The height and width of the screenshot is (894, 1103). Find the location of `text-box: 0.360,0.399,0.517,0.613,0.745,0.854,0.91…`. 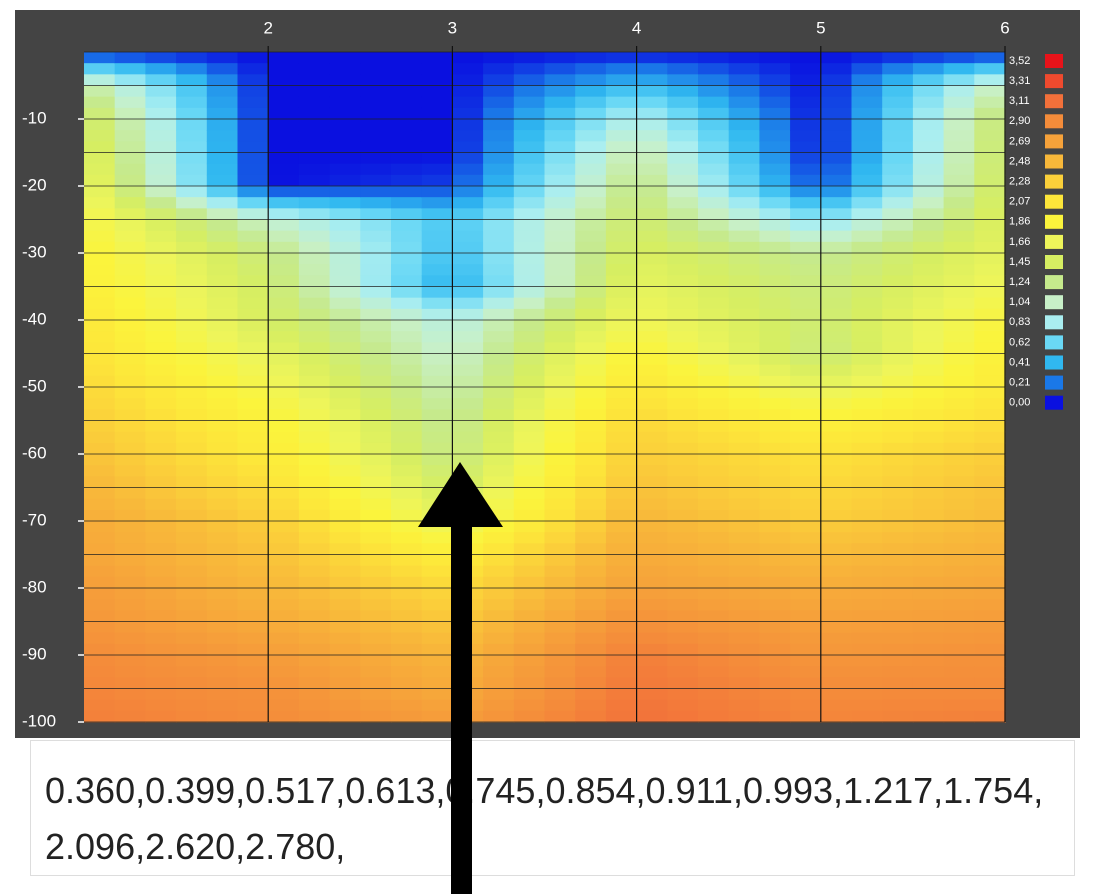

text-box: 0.360,0.399,0.517,0.613,0.745,0.854,0.91… is located at coordinates (552, 808).